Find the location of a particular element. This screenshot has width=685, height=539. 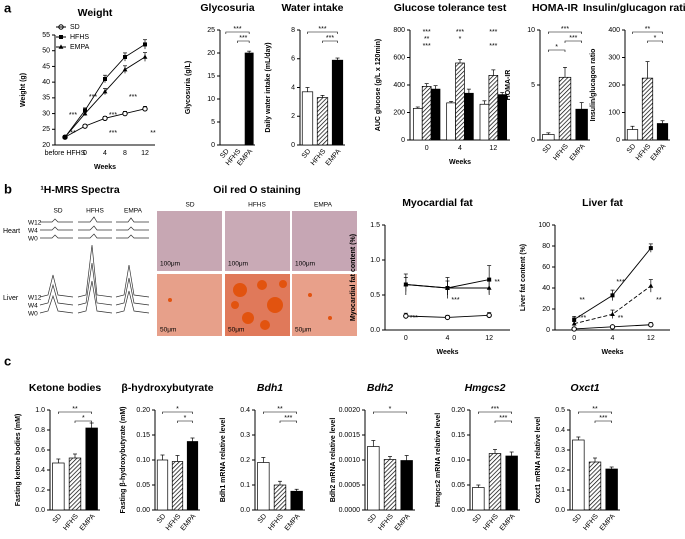

spectra-row: Liver is located at coordinates (11, 298).